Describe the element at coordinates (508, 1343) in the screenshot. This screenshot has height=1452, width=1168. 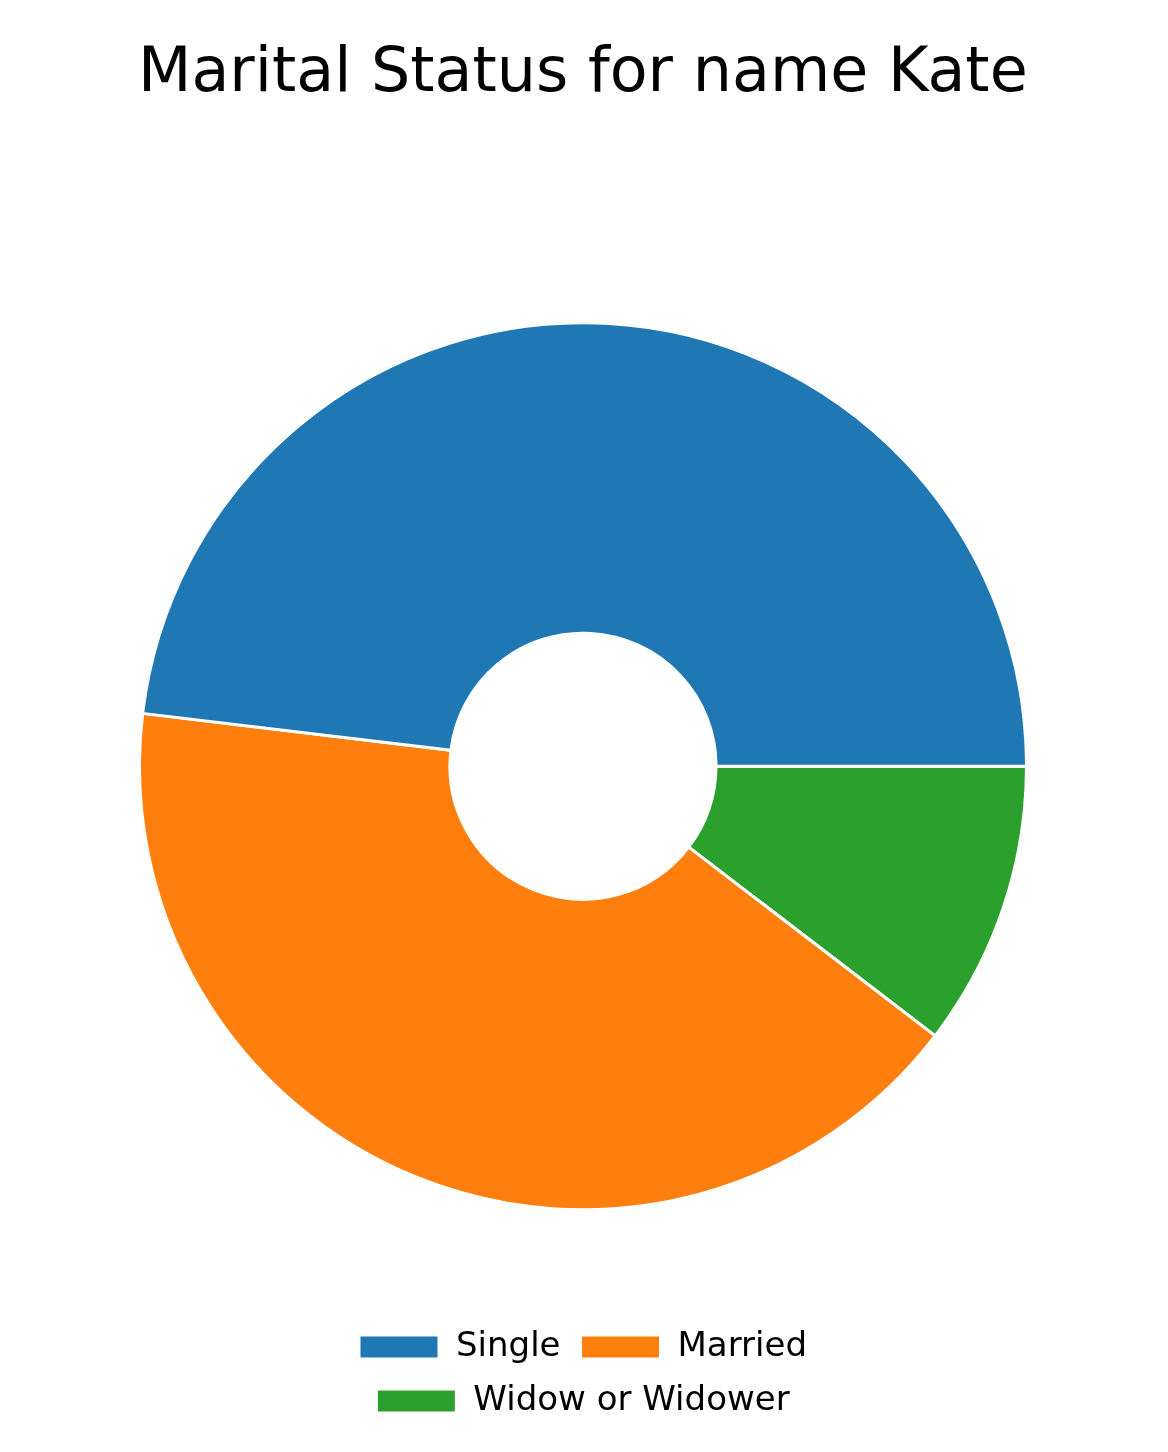
I see `legend-label: Single` at that location.